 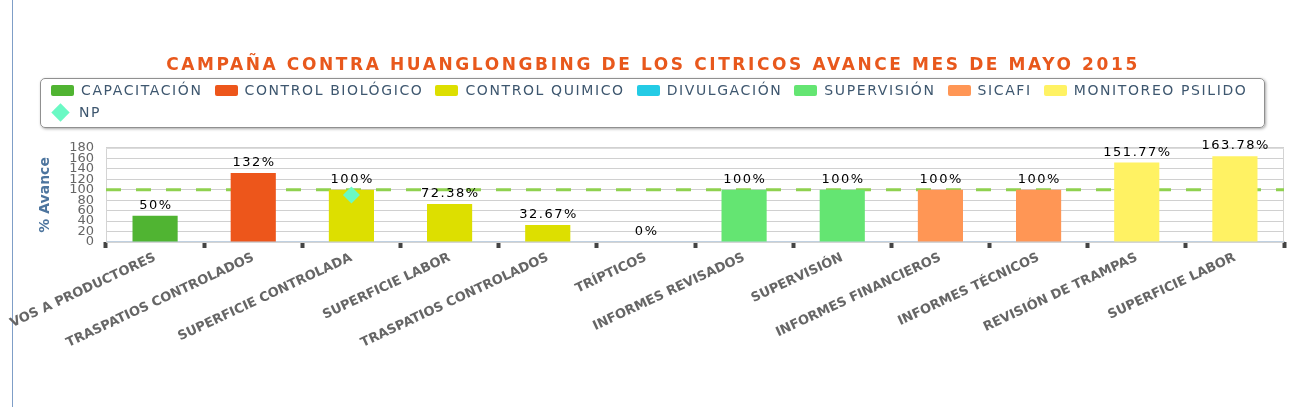 I want to click on legend-label: NP, so click(x=90, y=112).